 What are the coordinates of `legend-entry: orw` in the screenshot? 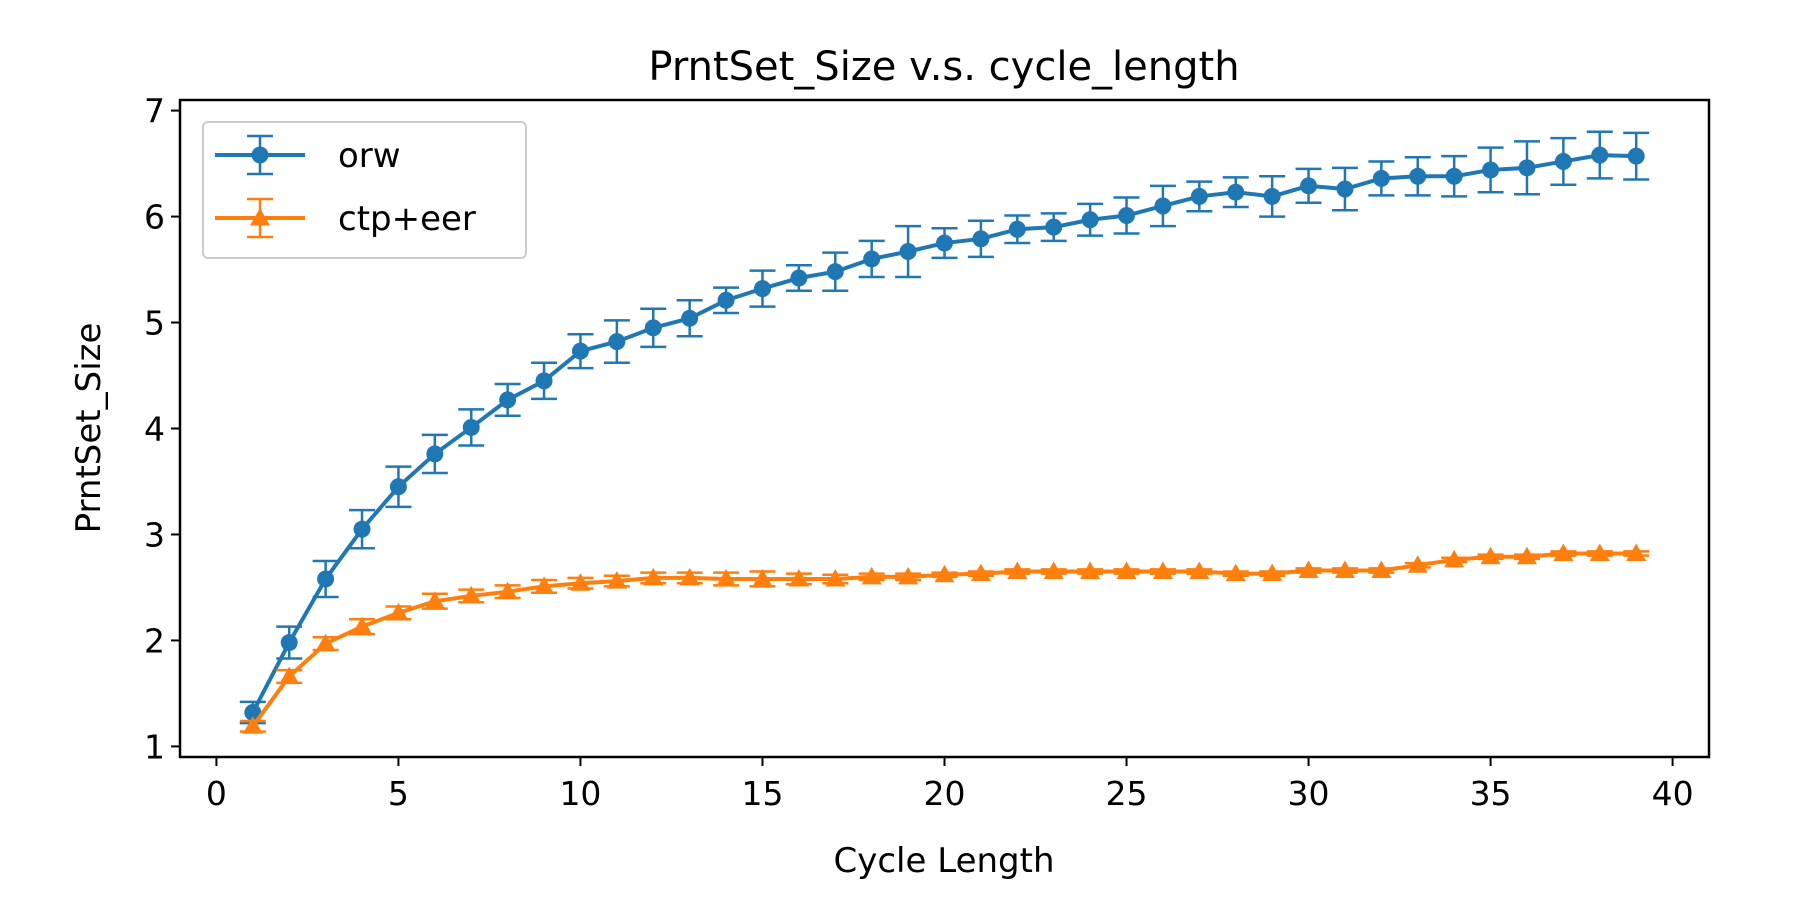 It's located at (308, 155).